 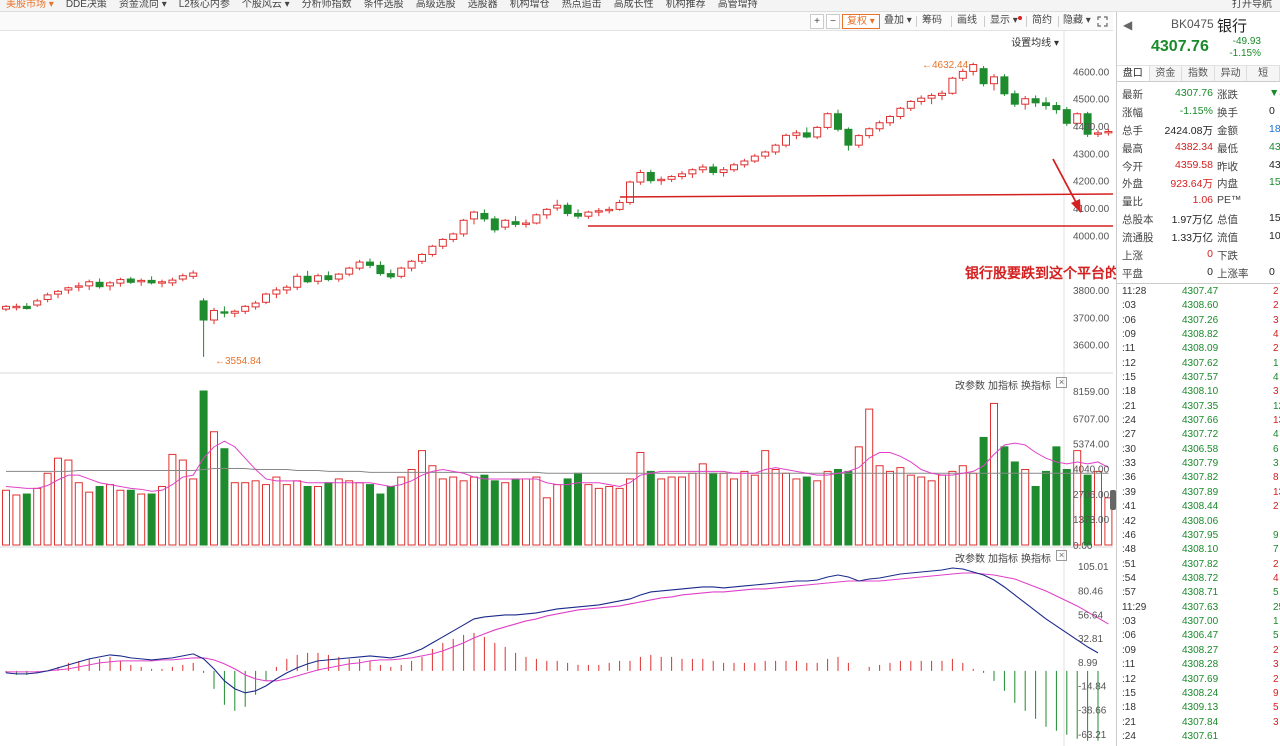 What do you see at coordinates (1113, 500) in the screenshot?
I see `panel-collapse-handle` at bounding box center [1113, 500].